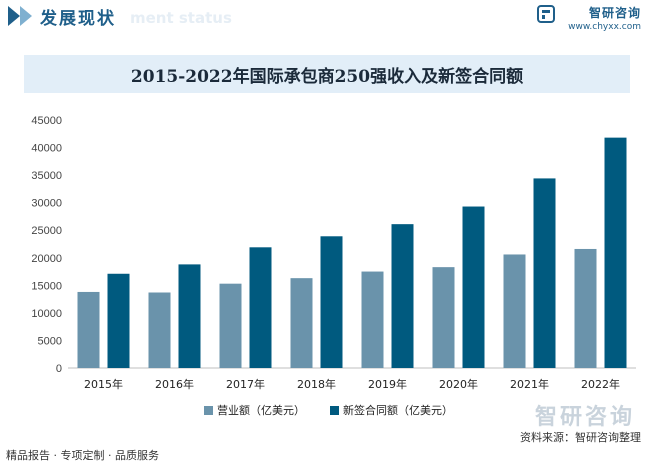  What do you see at coordinates (600, 384) in the screenshot?
I see `x-tick-label: 2022年` at bounding box center [600, 384].